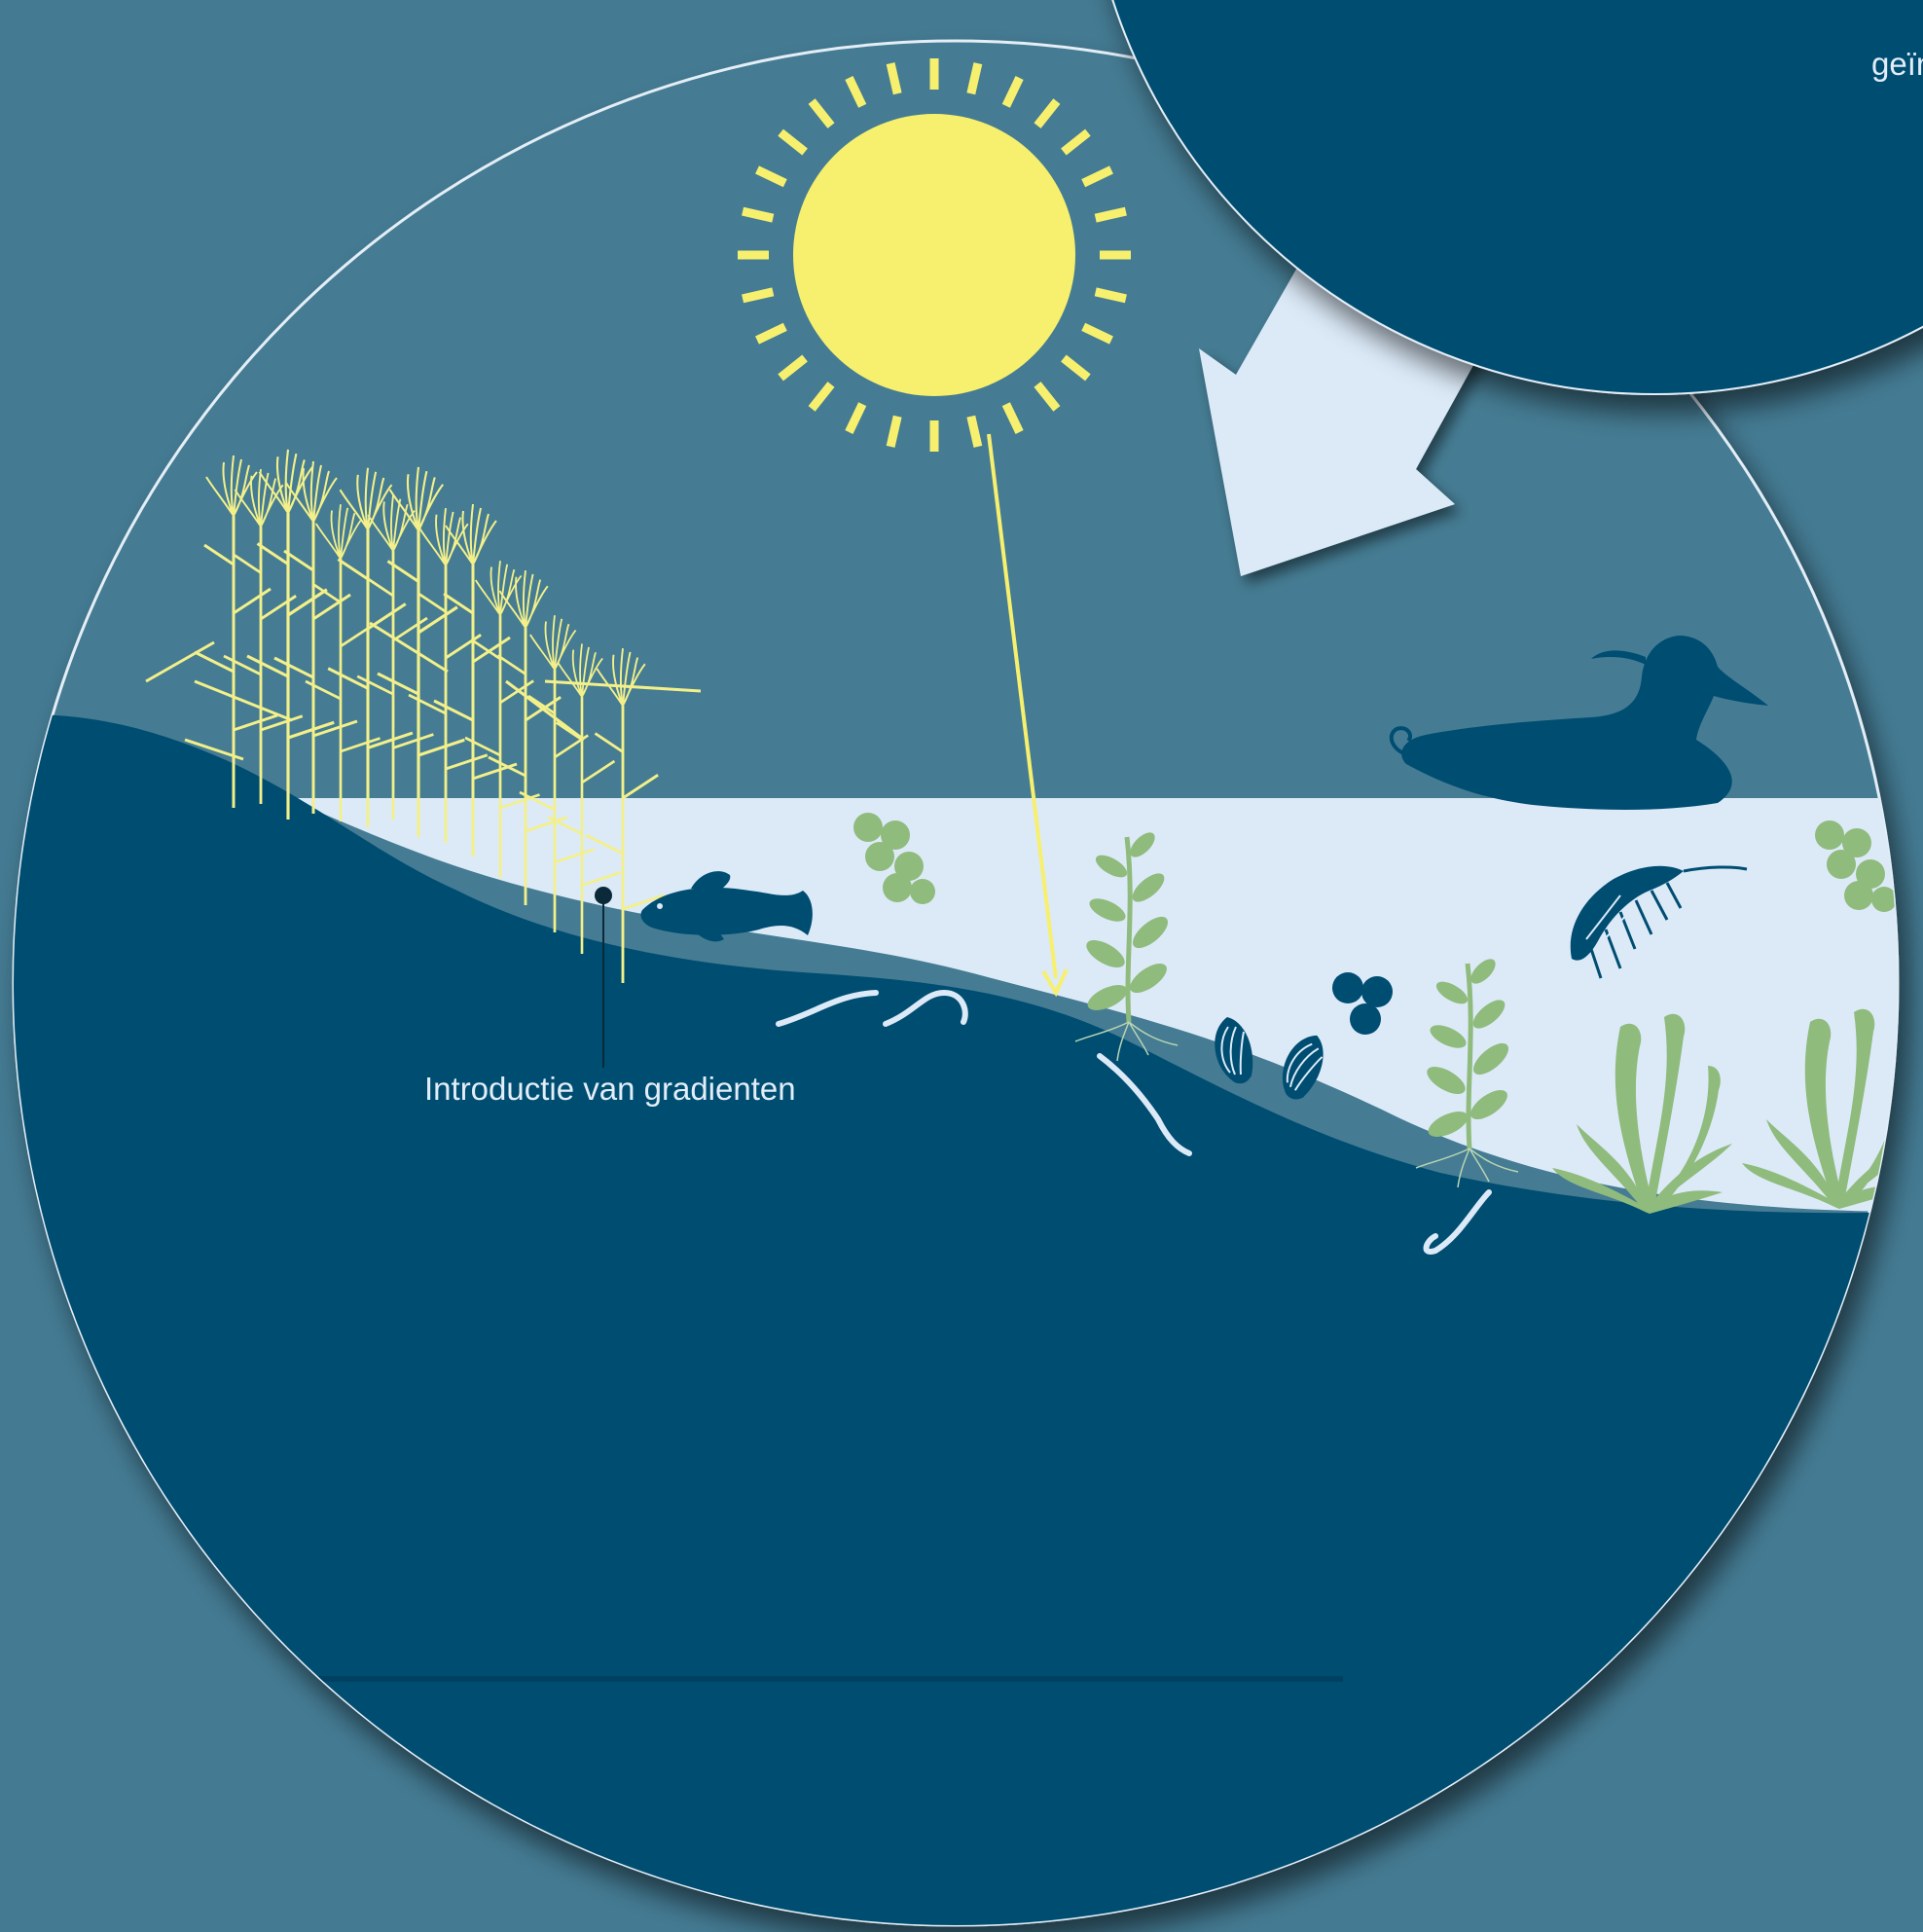  Describe the element at coordinates (610, 1089) in the screenshot. I see `gradients-label: Introductie van gradienten` at that location.